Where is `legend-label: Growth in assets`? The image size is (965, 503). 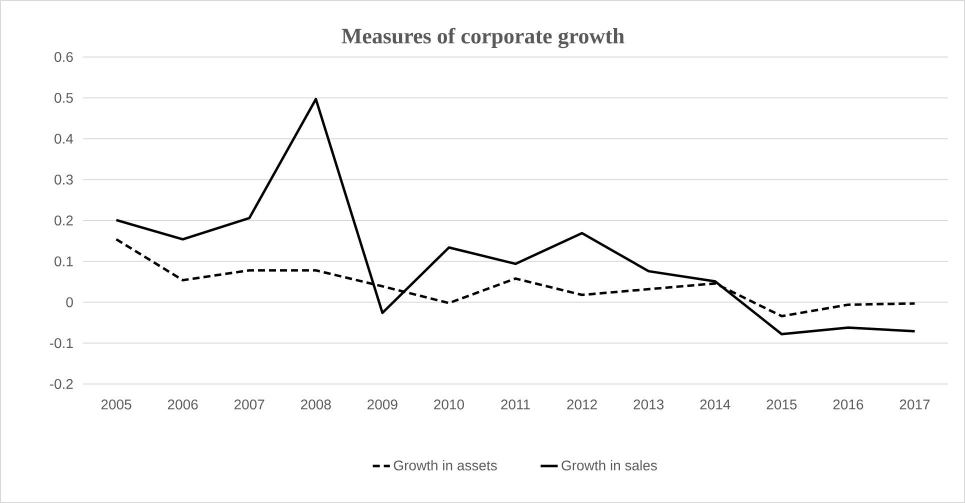
legend-label: Growth in assets is located at coordinates (445, 465).